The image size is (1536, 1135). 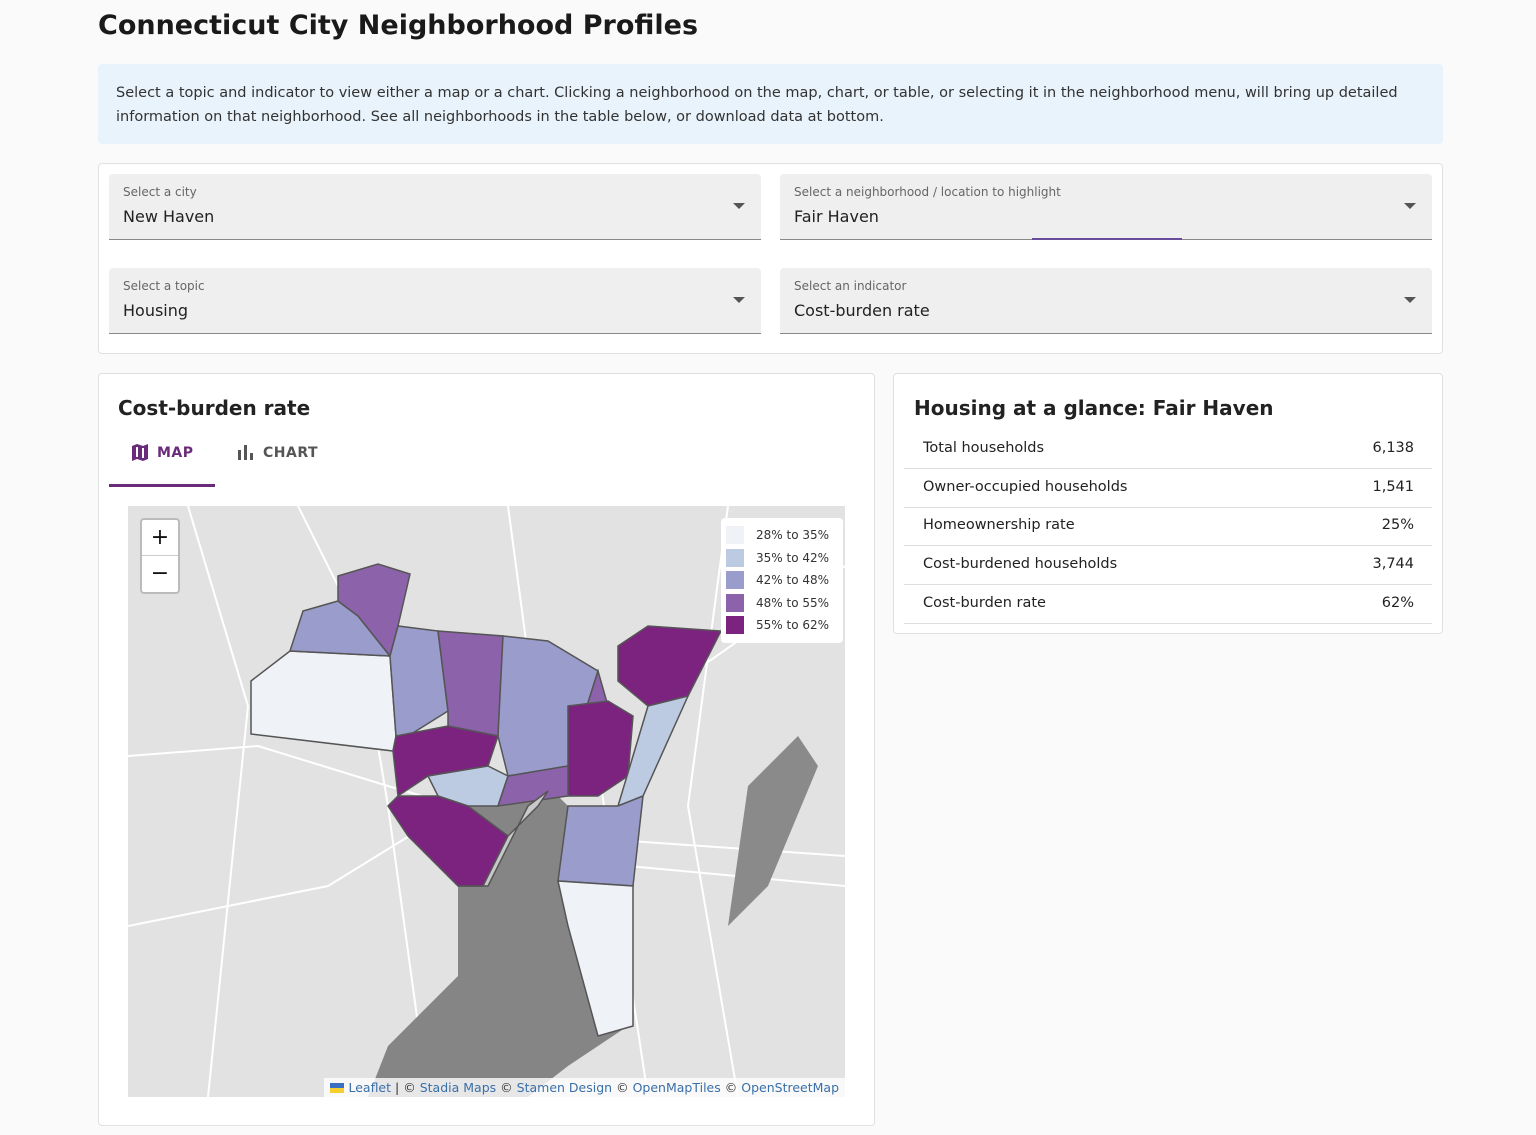 What do you see at coordinates (405, 1087) in the screenshot?
I see `attribution-text: | ©` at bounding box center [405, 1087].